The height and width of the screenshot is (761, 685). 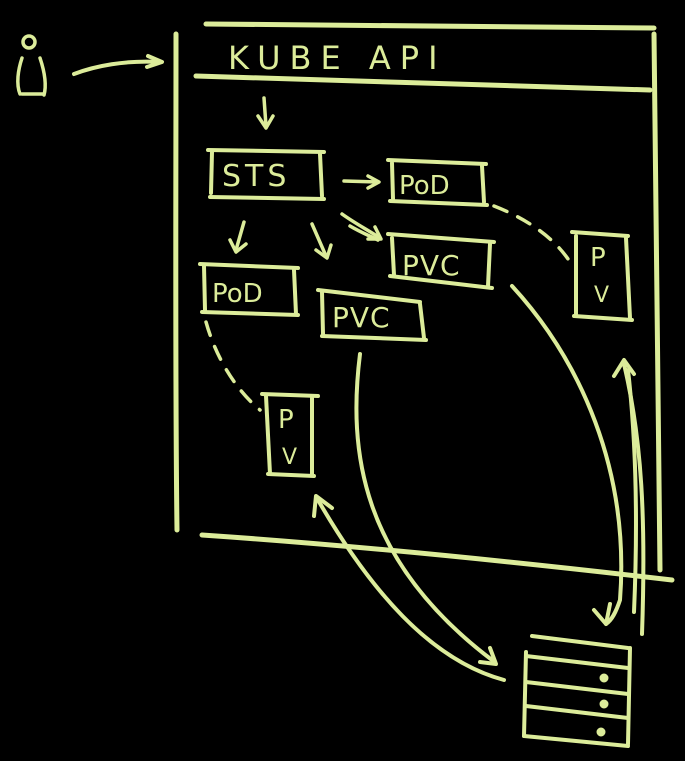 What do you see at coordinates (431, 265) in the screenshot?
I see `pvc-right-label: PVC` at bounding box center [431, 265].